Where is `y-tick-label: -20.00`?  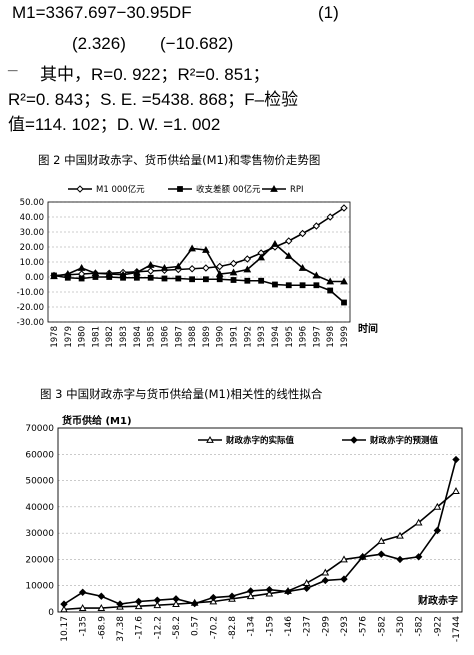
y-tick-label: -20.00 is located at coordinates (30, 308).